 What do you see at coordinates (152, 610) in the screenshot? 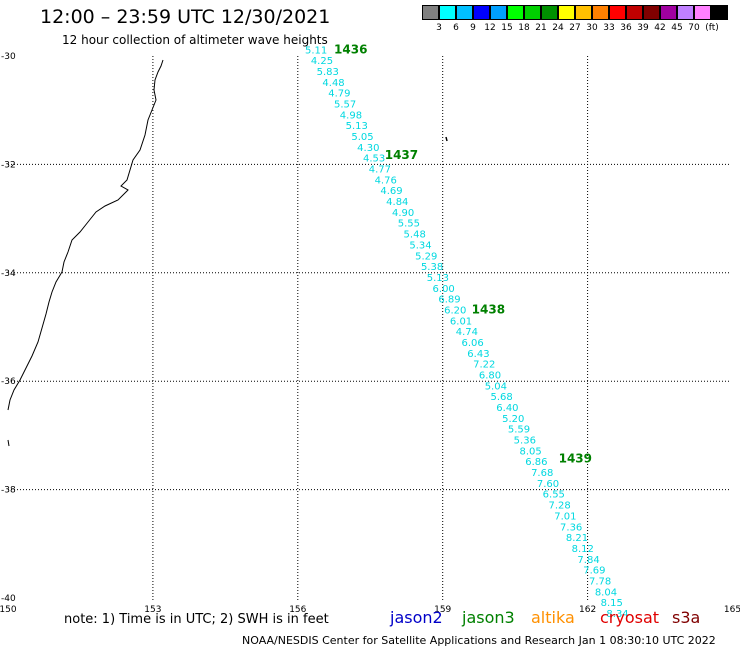
I see `lon-tick-label: 153` at bounding box center [152, 610].